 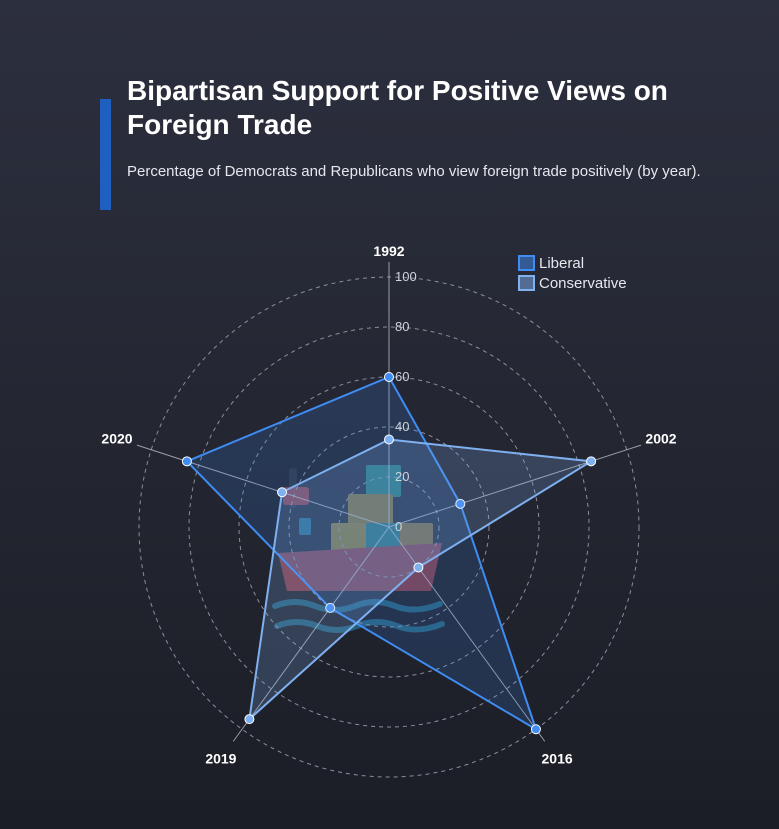 What do you see at coordinates (406, 276) in the screenshot?
I see `radial-tick-label: 100` at bounding box center [406, 276].